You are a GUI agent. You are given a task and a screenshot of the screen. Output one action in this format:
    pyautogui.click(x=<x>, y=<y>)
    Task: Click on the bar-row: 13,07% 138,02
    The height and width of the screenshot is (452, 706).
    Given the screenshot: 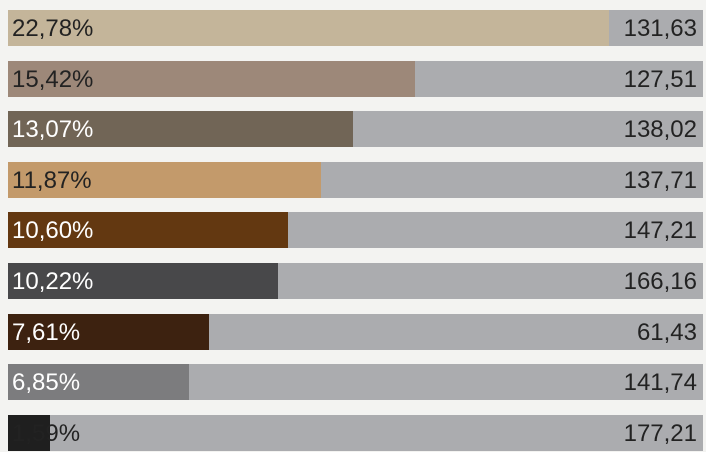 What is the action you would take?
    pyautogui.click(x=355, y=129)
    